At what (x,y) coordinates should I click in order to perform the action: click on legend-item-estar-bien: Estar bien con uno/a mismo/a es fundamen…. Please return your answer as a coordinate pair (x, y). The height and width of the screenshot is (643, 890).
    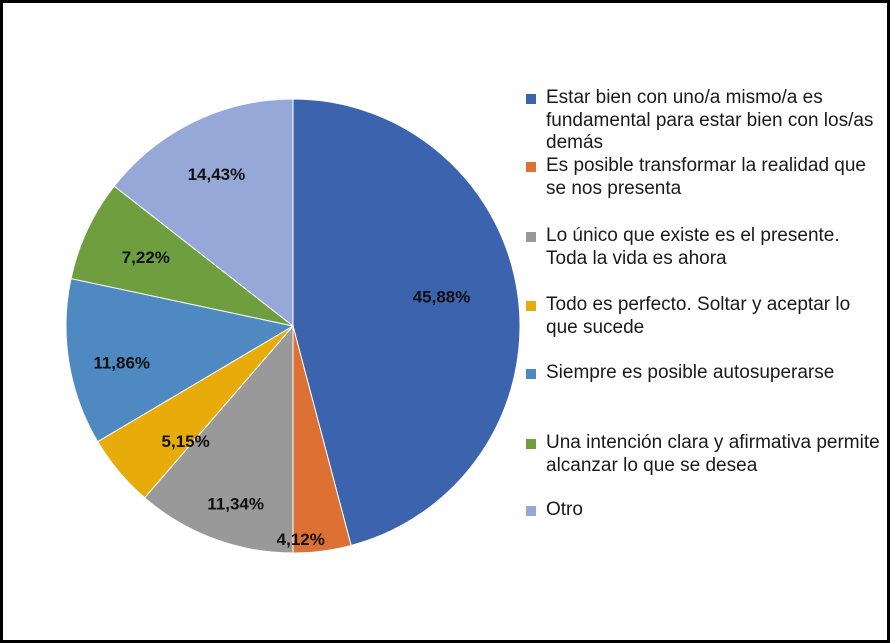
    Looking at the image, I should click on (703, 121).